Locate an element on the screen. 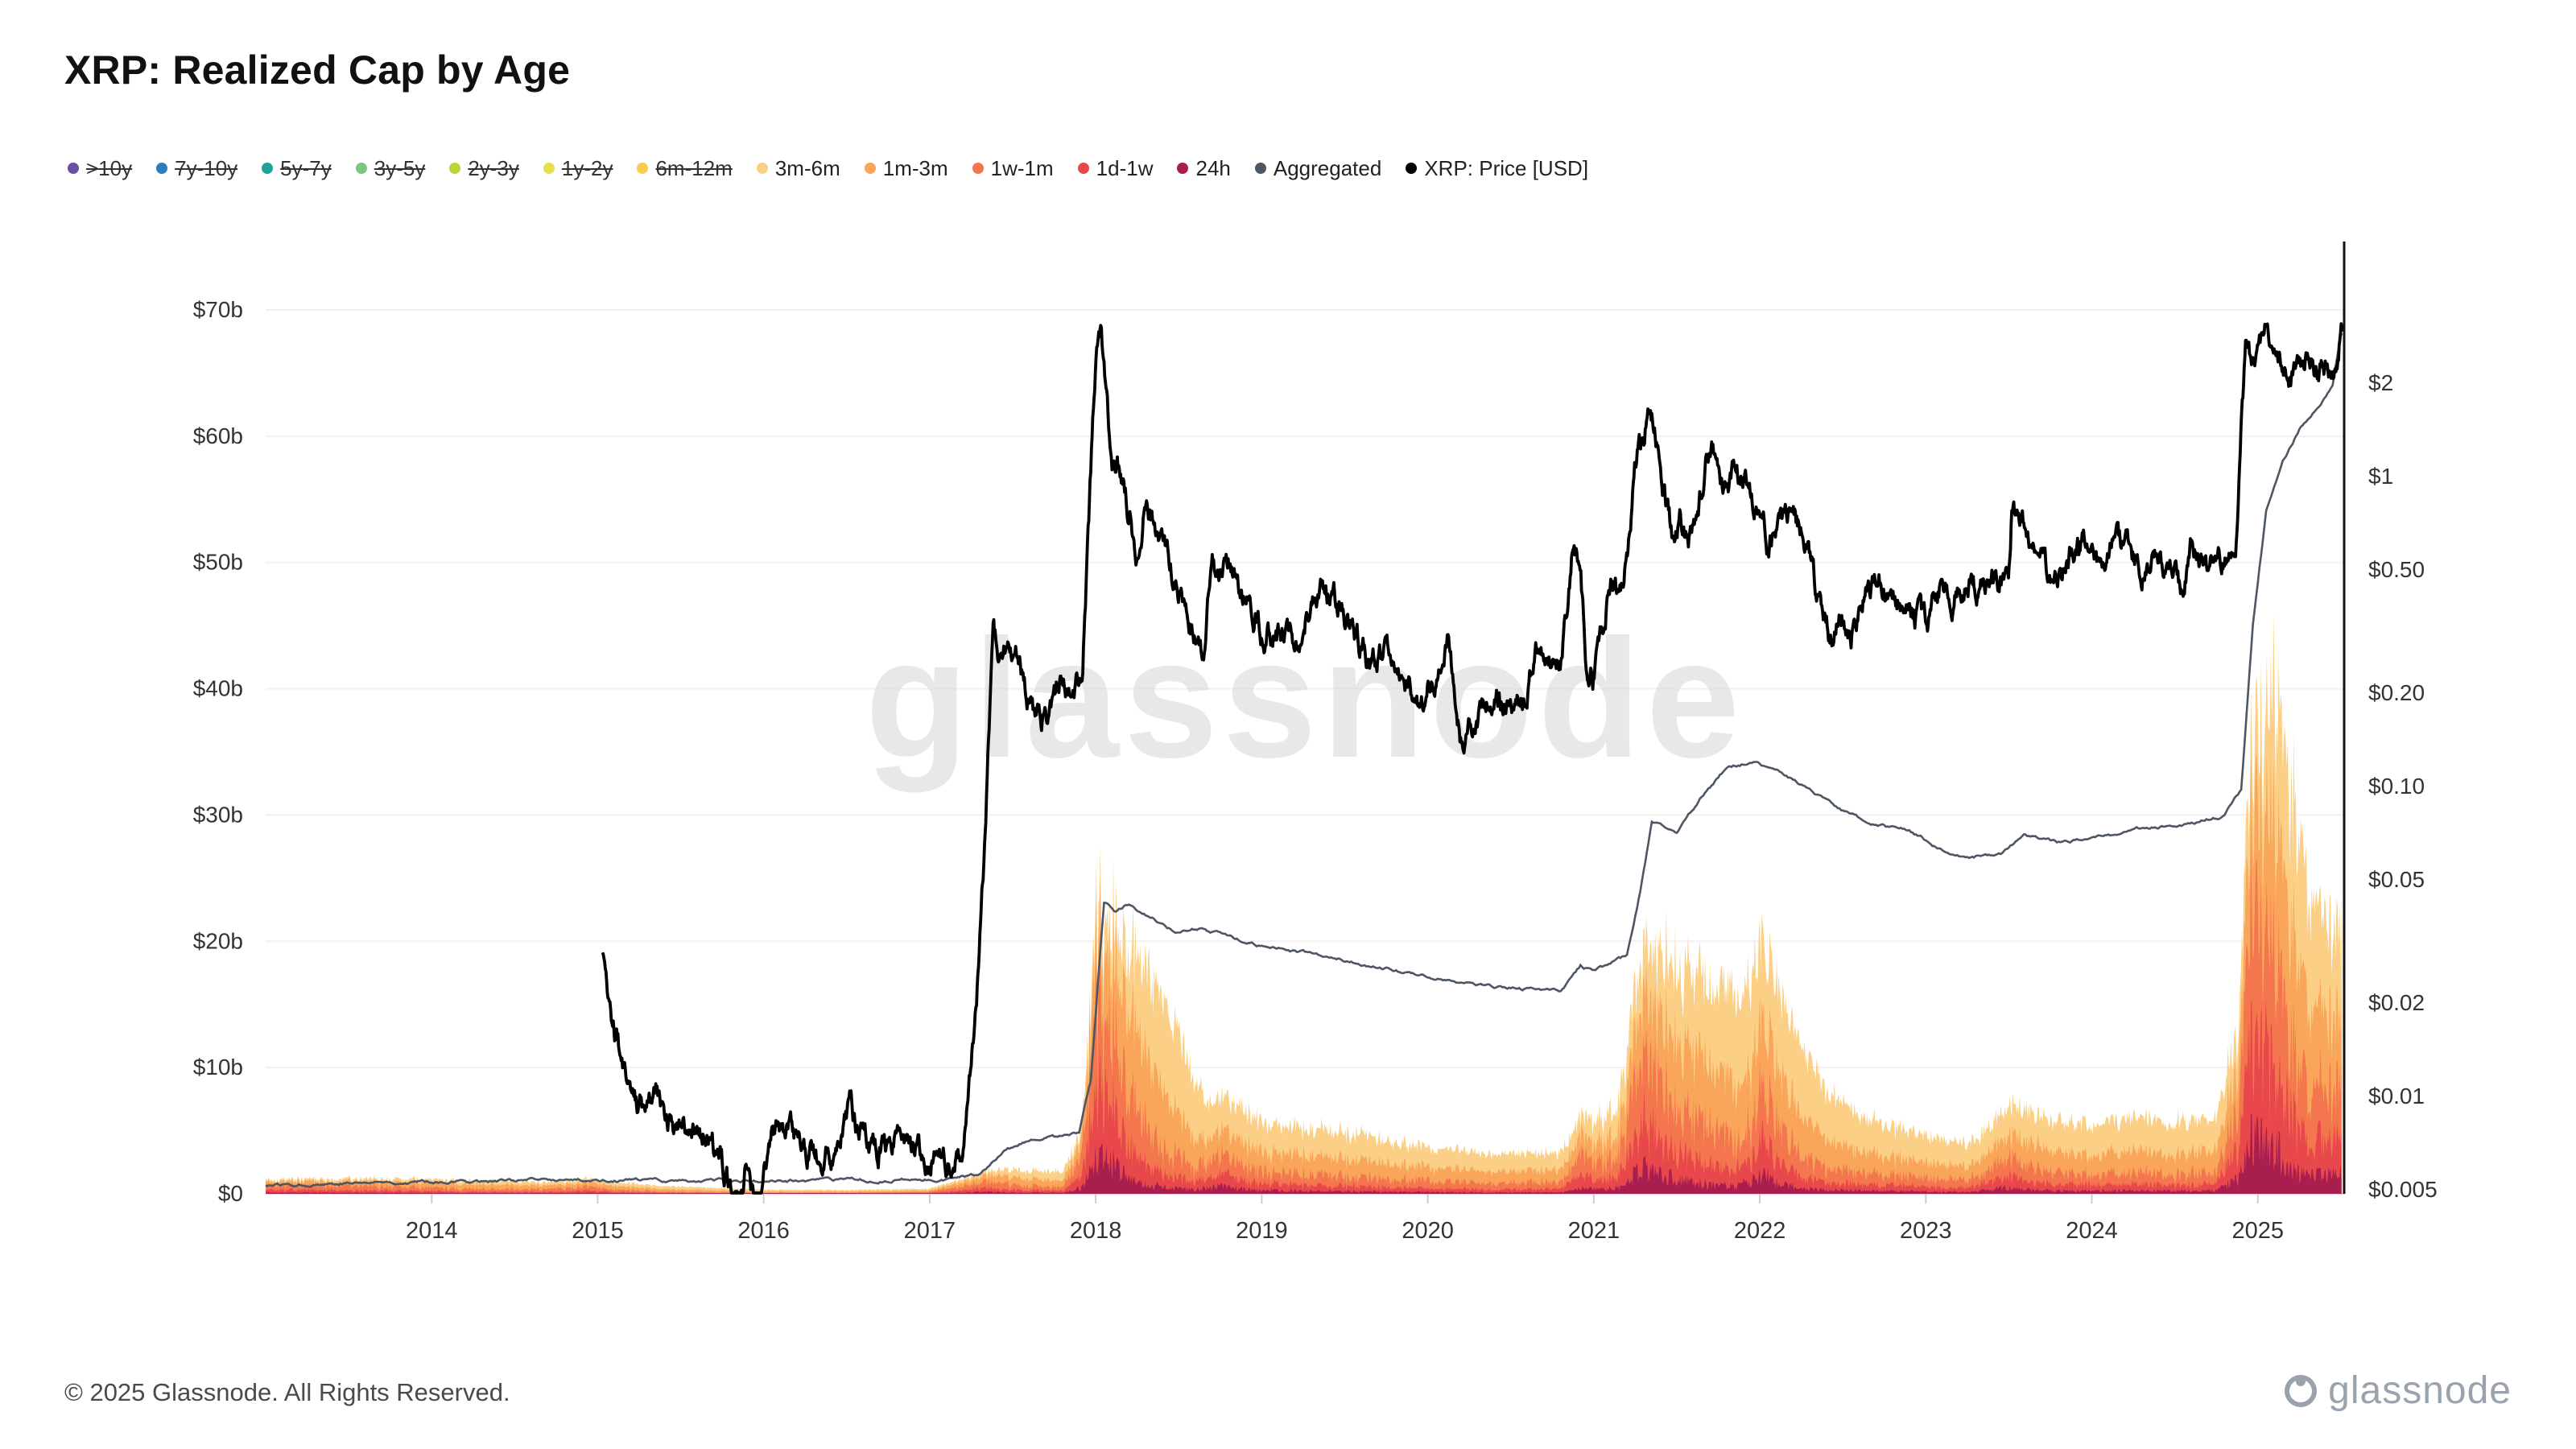 The height and width of the screenshot is (1449, 2576). x-axis-tick-label: 2025 is located at coordinates (2258, 1231).